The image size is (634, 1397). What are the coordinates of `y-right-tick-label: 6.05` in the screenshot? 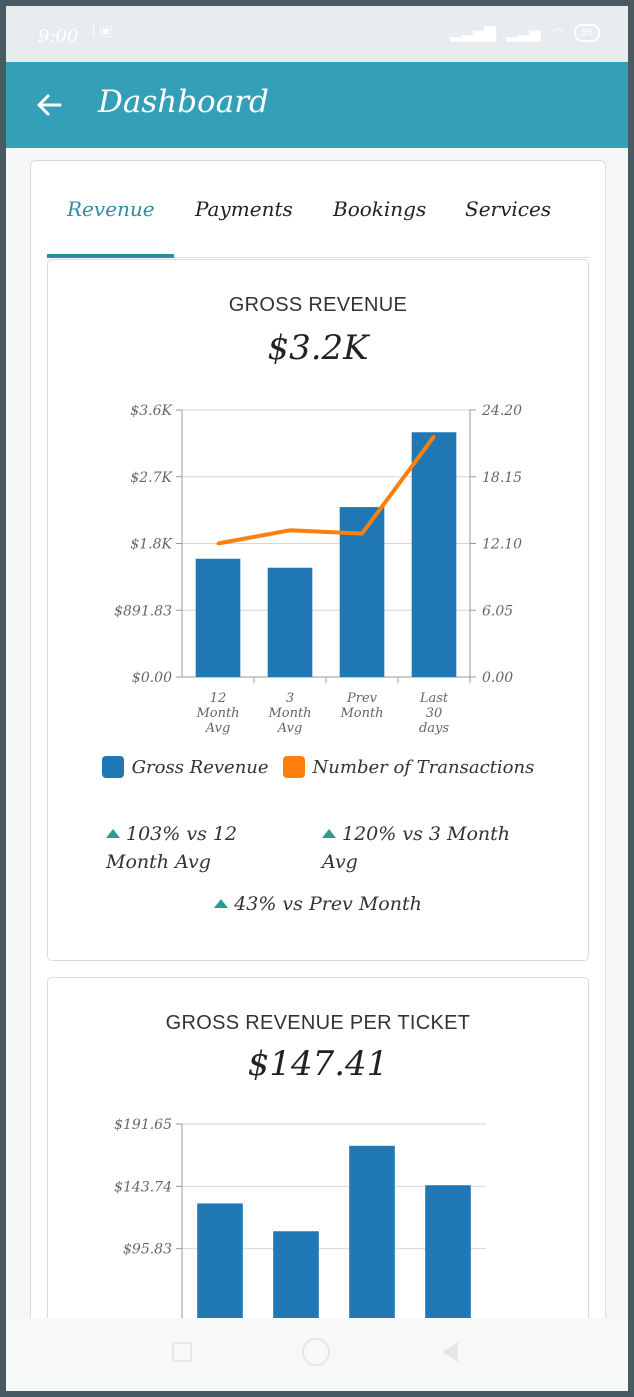 It's located at (497, 611).